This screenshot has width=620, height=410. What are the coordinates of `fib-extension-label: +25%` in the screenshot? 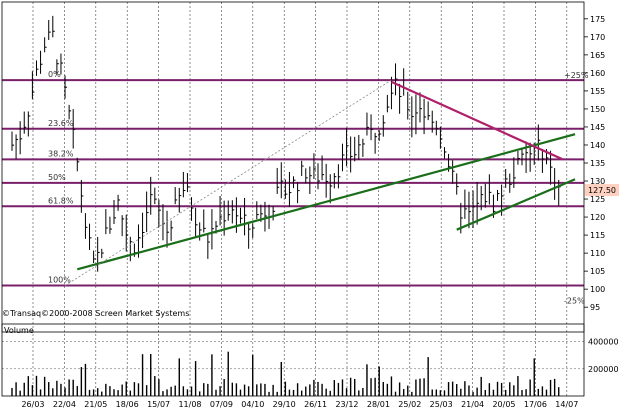 It's located at (576, 75).